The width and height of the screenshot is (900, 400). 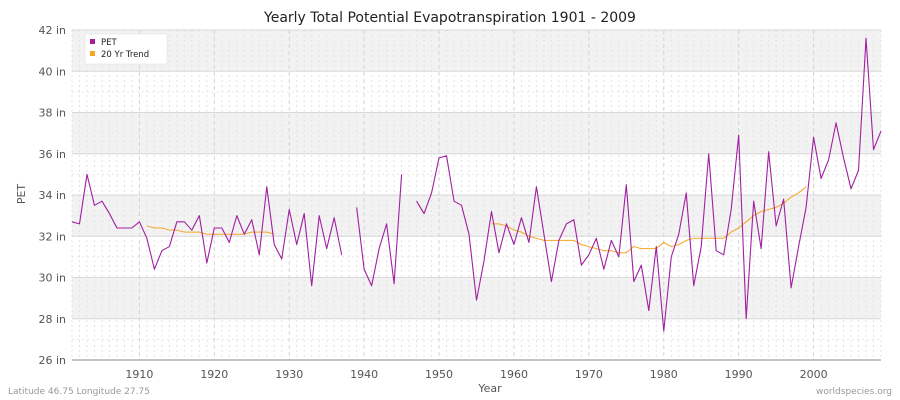 What do you see at coordinates (52, 113) in the screenshot?
I see `y-tick-label: 38 in` at bounding box center [52, 113].